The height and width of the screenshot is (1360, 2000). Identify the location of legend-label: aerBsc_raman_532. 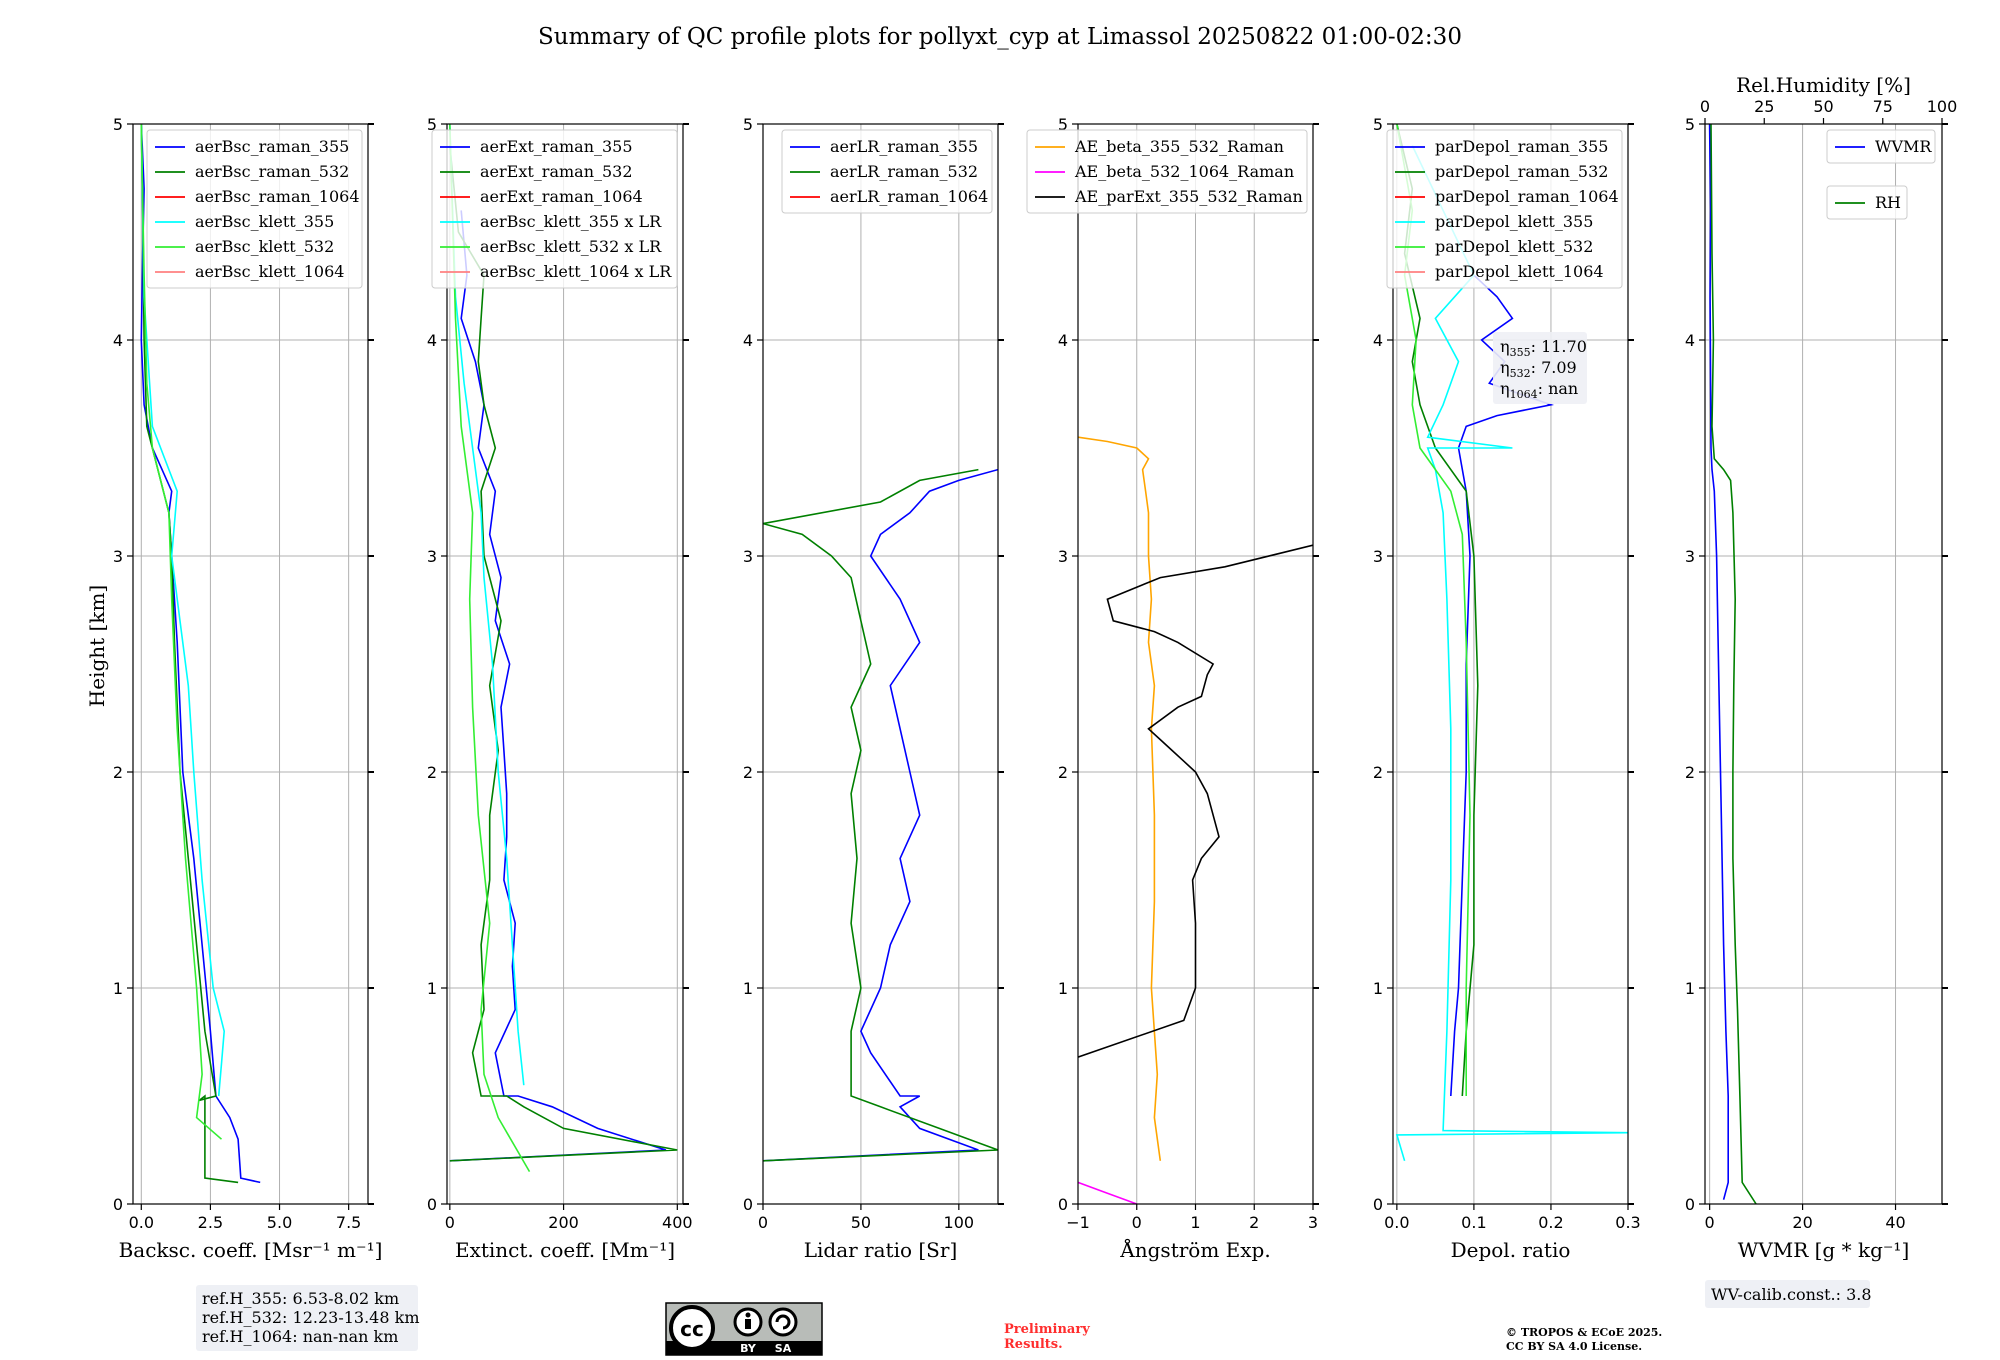
(272, 171).